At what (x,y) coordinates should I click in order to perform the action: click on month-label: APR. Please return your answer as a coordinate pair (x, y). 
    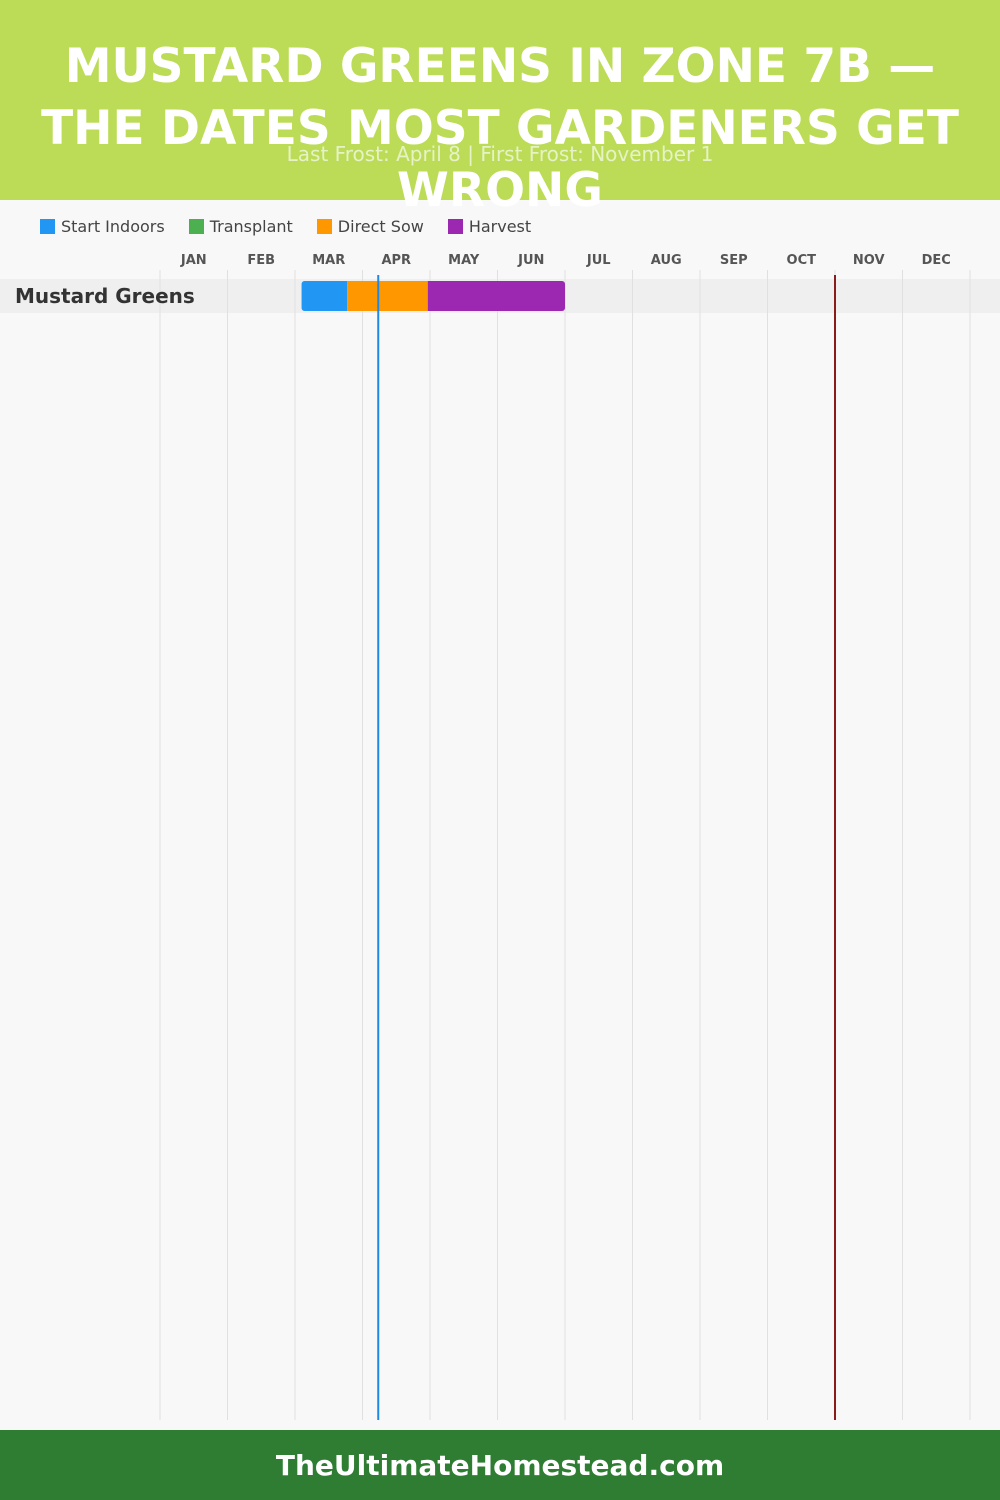
    Looking at the image, I should click on (396, 260).